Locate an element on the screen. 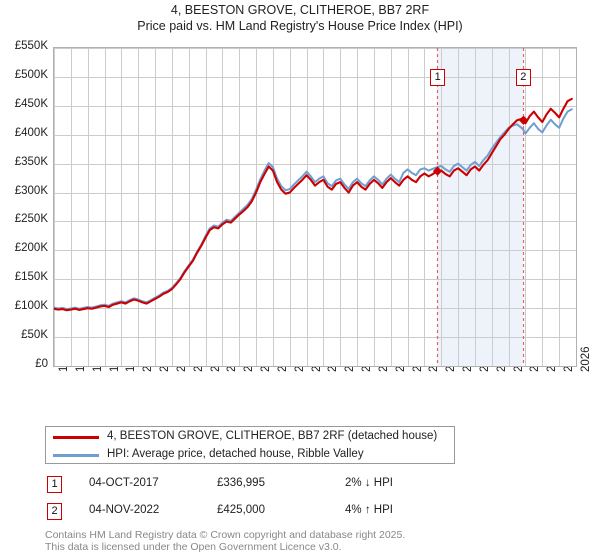 This screenshot has width=600, height=560. y-axis-tick-label: £150K is located at coordinates (31, 277).